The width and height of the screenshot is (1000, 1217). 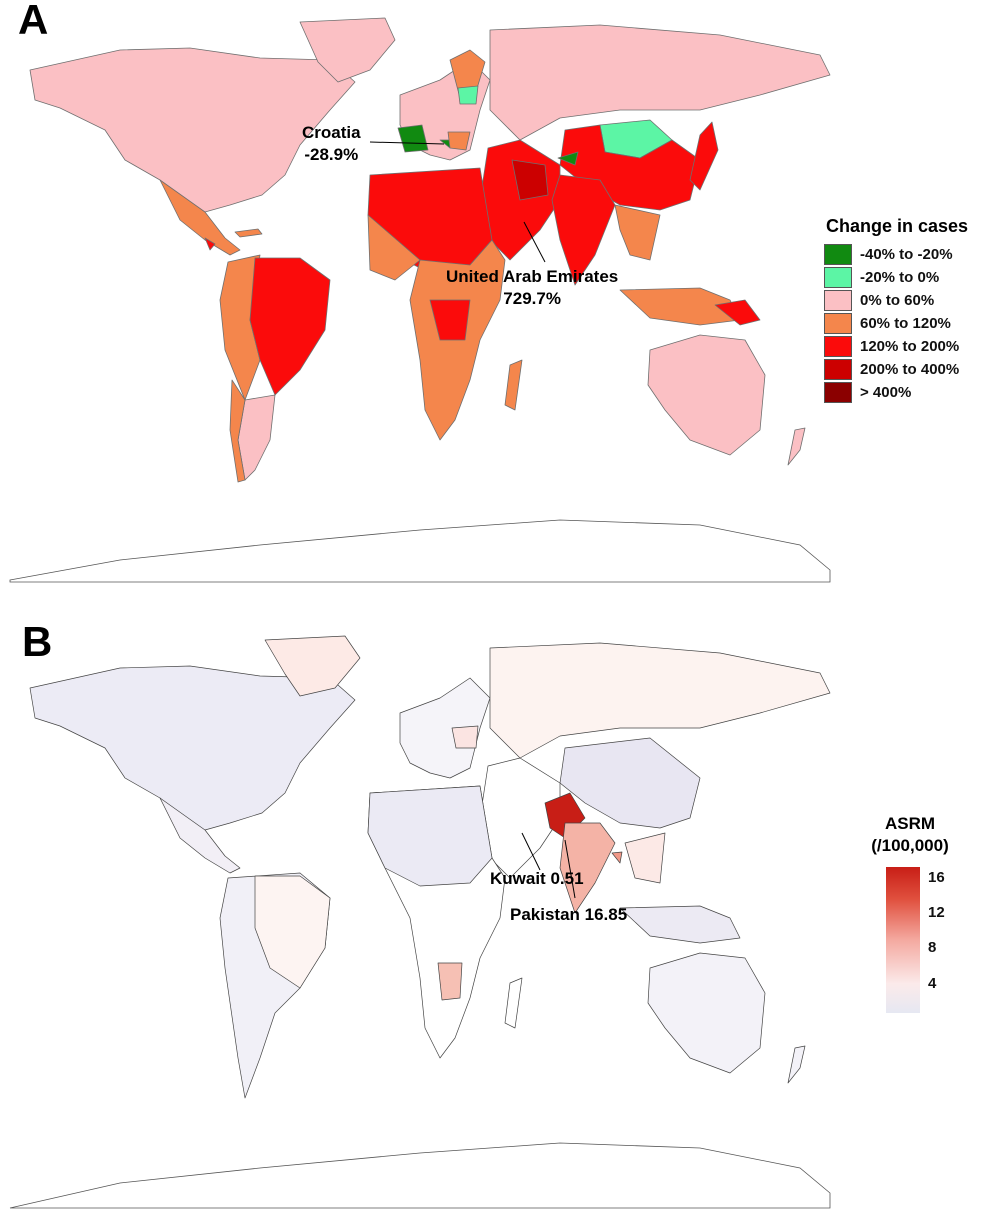 I want to click on legend-label: 200% to 400%, so click(x=910, y=369).